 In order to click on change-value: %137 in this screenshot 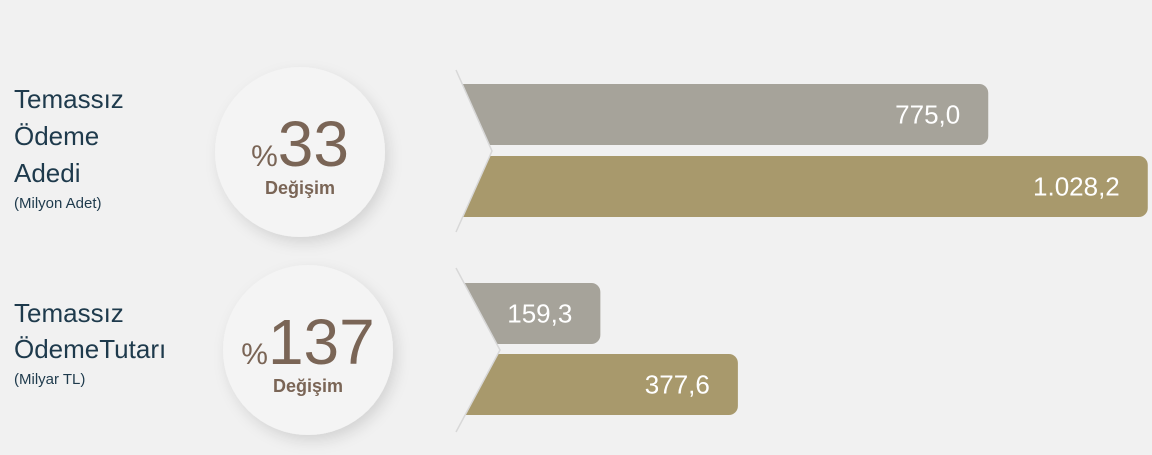, I will do `click(307, 342)`.